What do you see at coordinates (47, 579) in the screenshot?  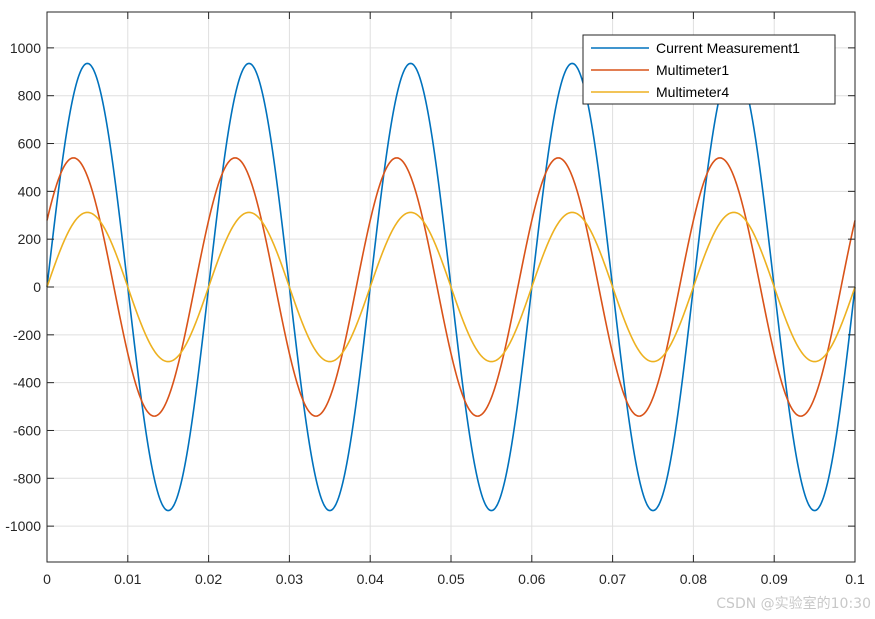 I see `x-tick-label: 0` at bounding box center [47, 579].